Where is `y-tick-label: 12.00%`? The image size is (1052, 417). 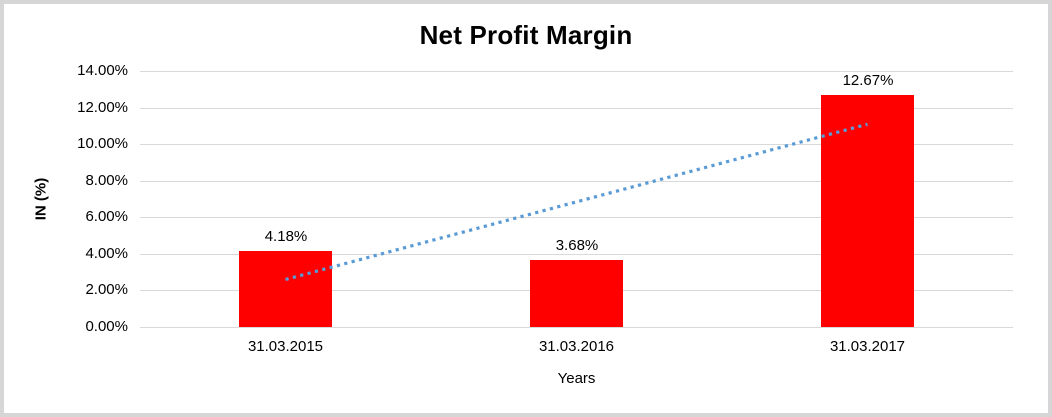 y-tick-label: 12.00% is located at coordinates (102, 107).